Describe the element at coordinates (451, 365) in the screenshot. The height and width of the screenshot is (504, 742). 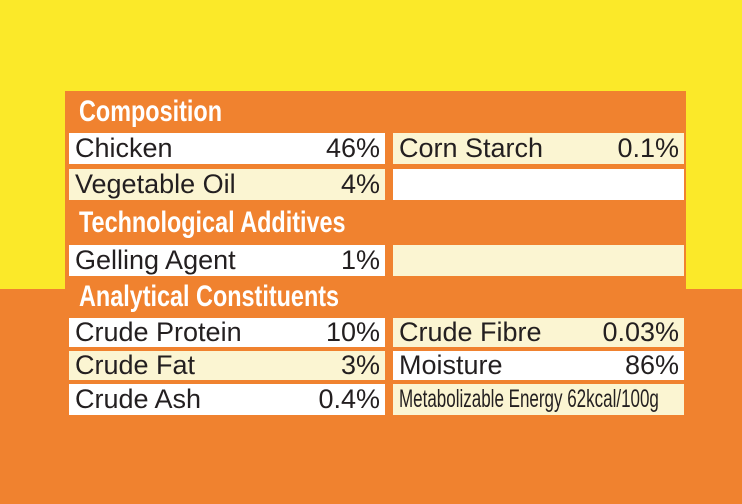
I see `constituent-name: Moisture` at that location.